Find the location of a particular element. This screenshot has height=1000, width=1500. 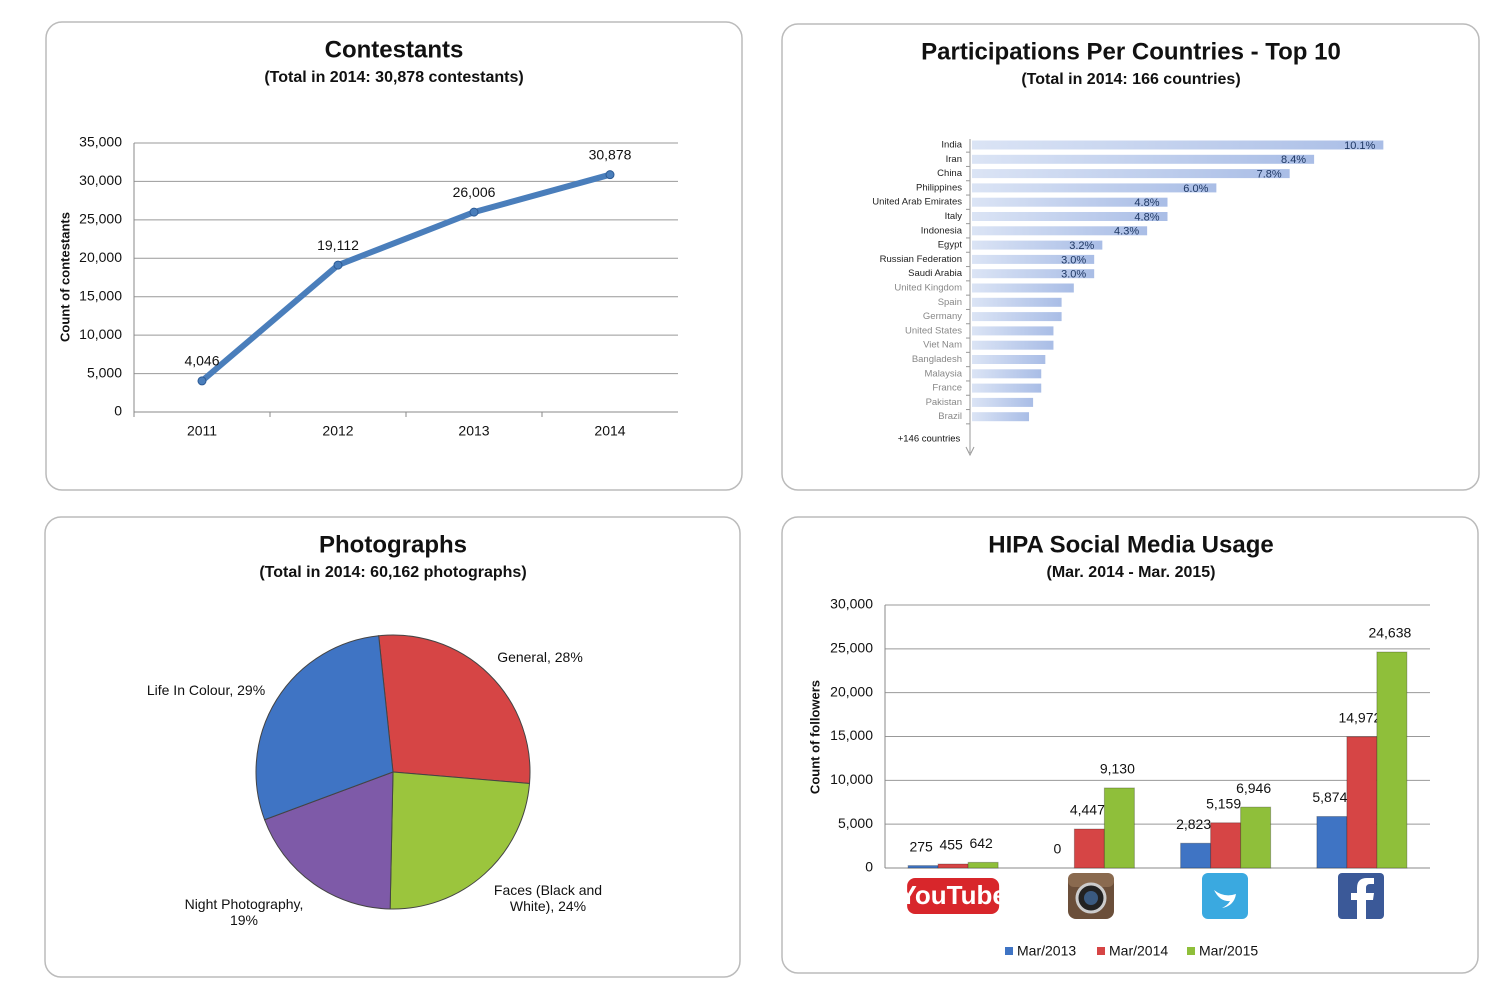

category-label: Viet Nam is located at coordinates (942, 345).